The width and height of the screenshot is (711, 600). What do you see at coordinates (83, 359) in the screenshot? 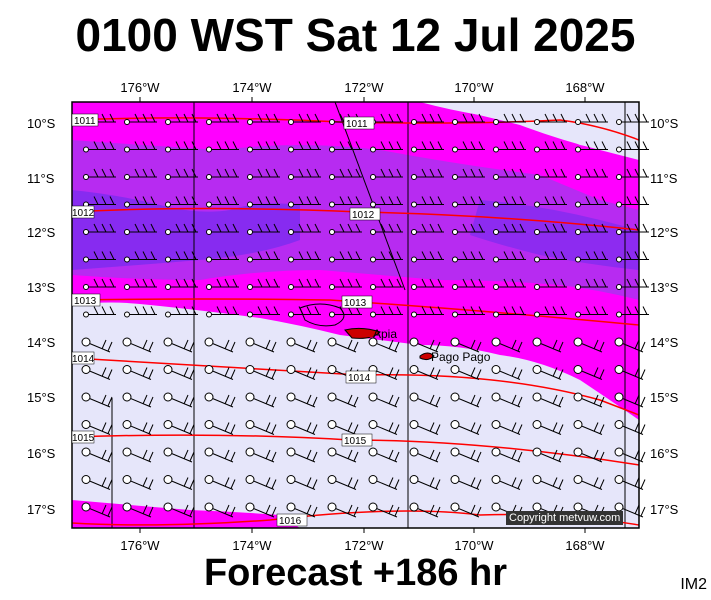
I see `isobar-label: 1014` at bounding box center [83, 359].